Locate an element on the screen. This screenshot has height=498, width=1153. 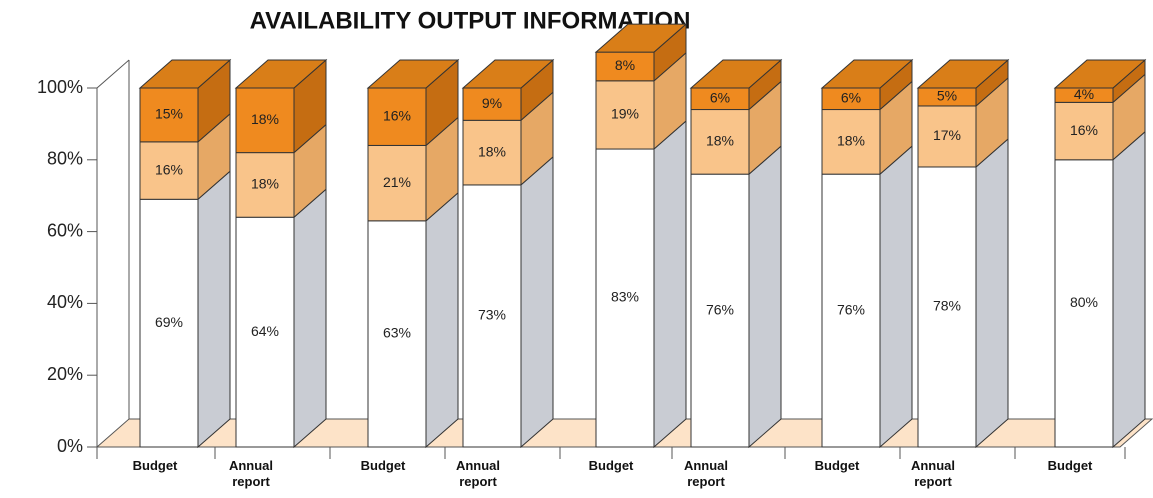
value-label: 78% is located at coordinates (947, 306).